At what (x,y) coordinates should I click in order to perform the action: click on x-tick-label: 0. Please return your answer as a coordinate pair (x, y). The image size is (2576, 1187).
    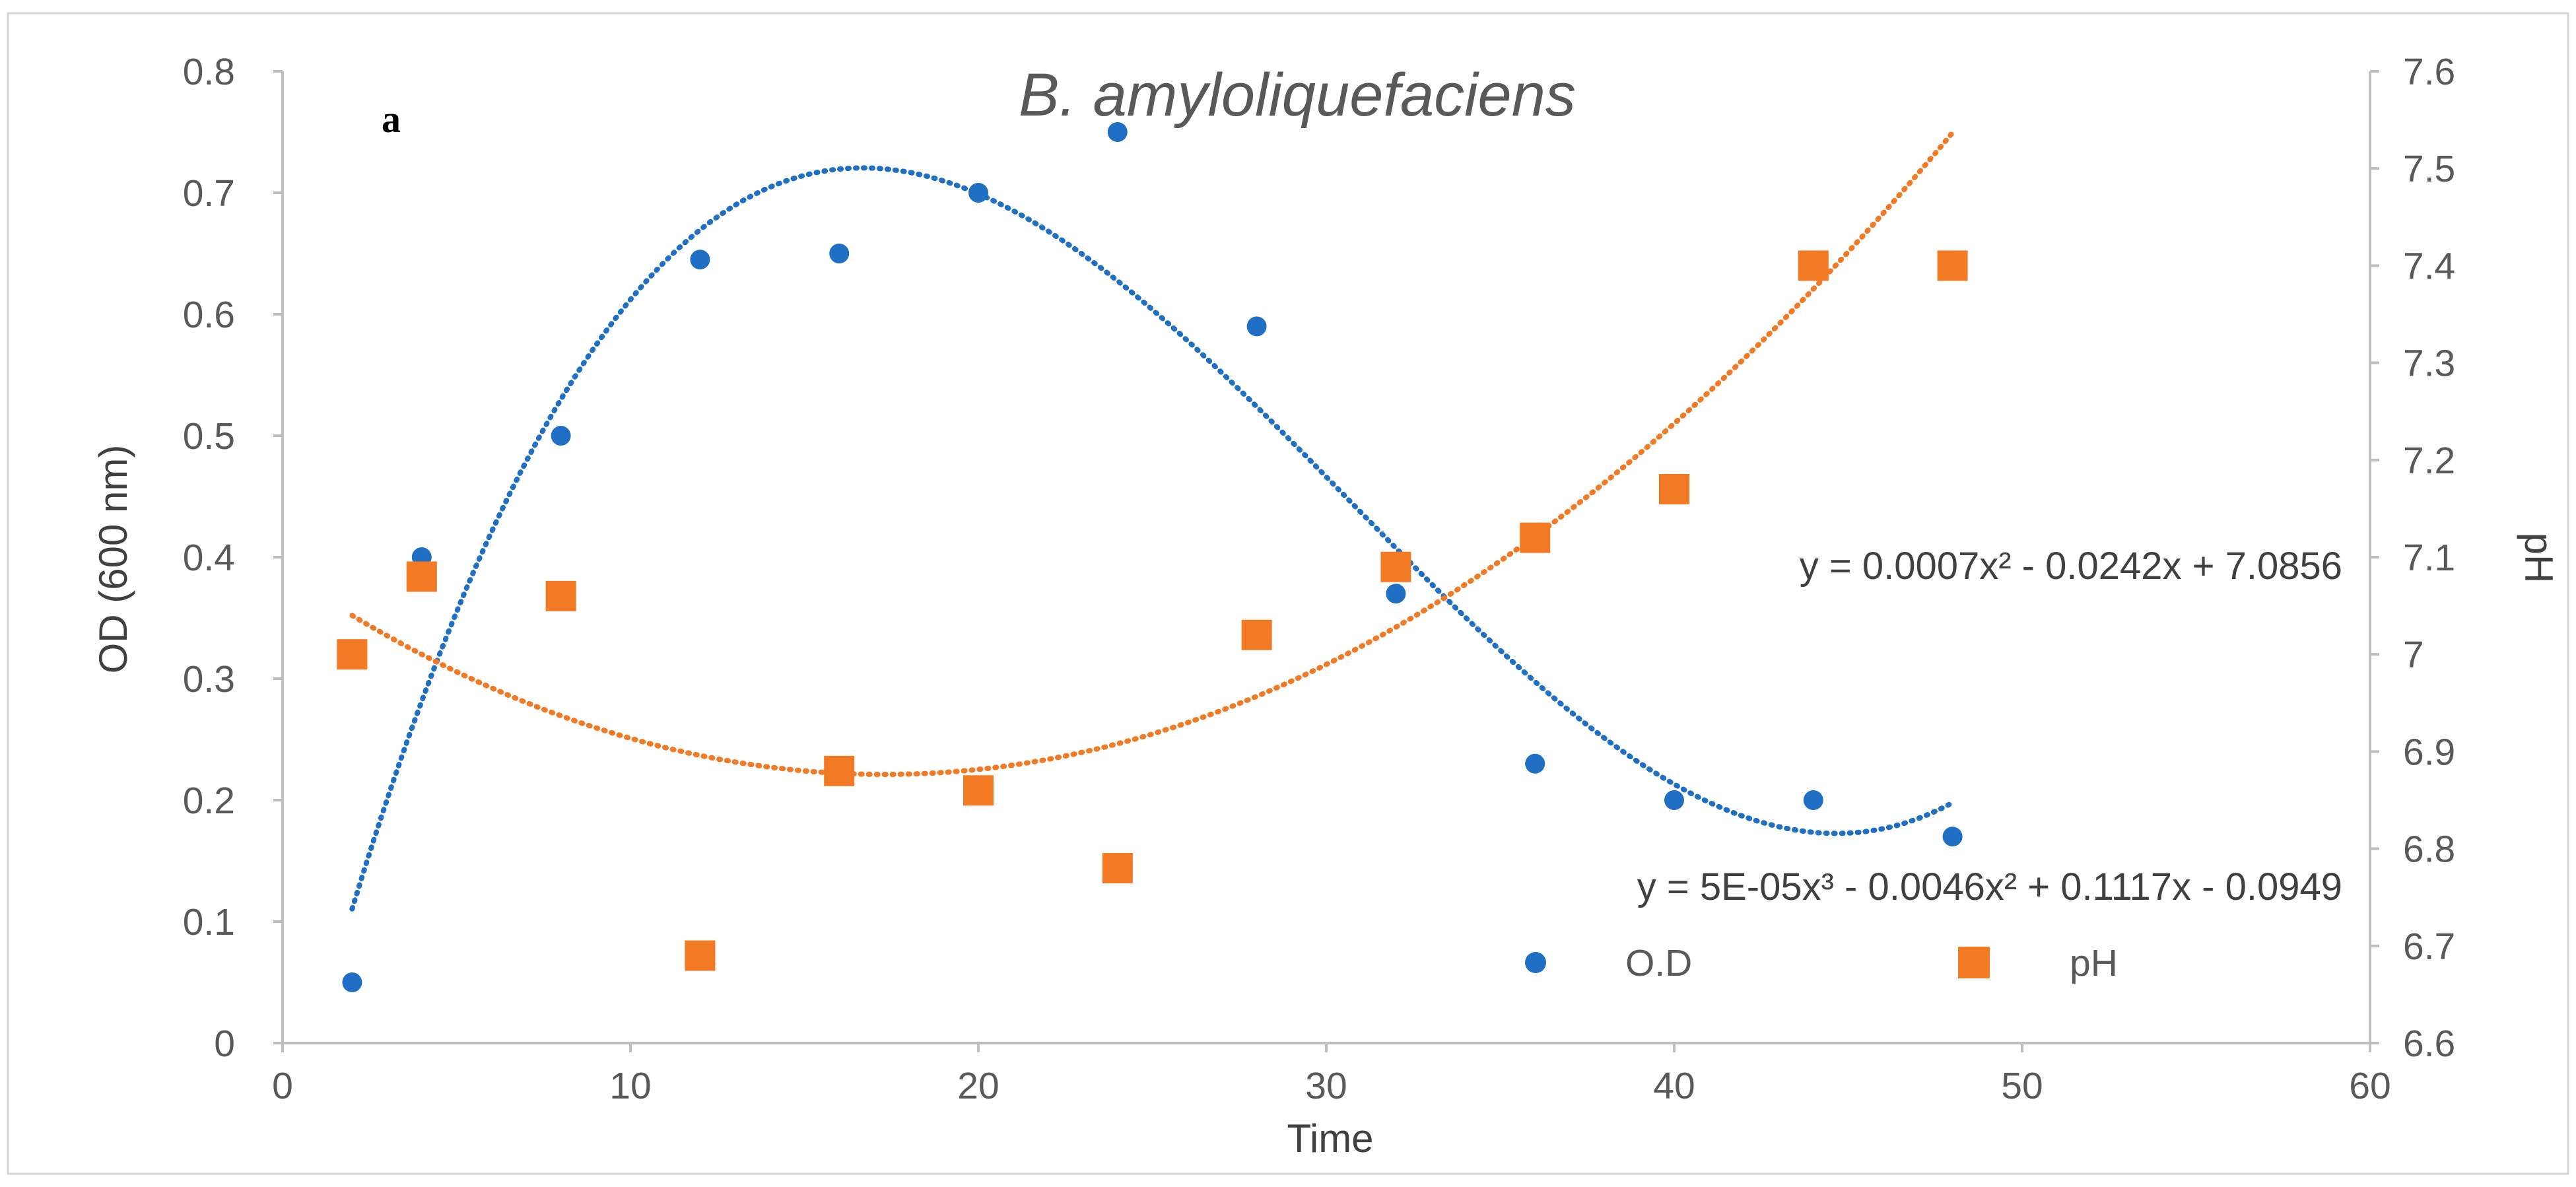
    Looking at the image, I should click on (283, 1086).